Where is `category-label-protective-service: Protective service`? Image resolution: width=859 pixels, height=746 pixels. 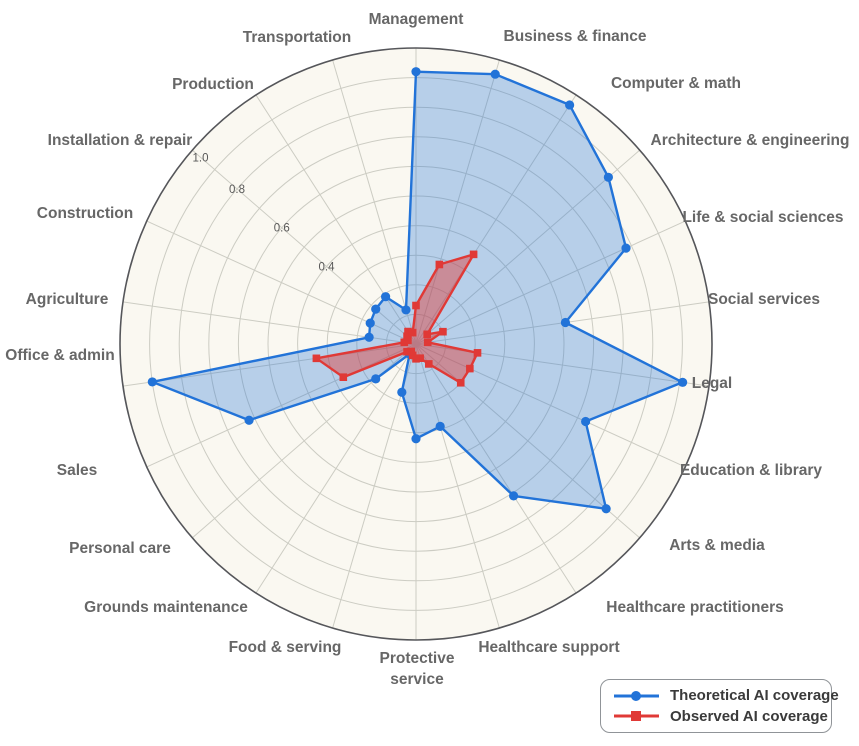
category-label-protective-service: Protective service is located at coordinates (417, 669).